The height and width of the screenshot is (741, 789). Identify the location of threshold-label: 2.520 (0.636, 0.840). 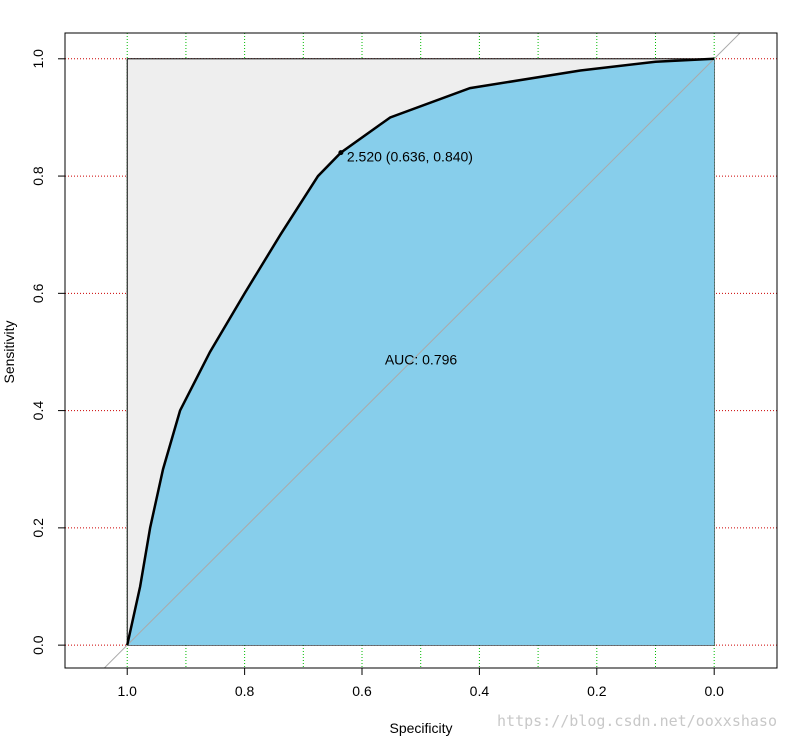
(410, 157).